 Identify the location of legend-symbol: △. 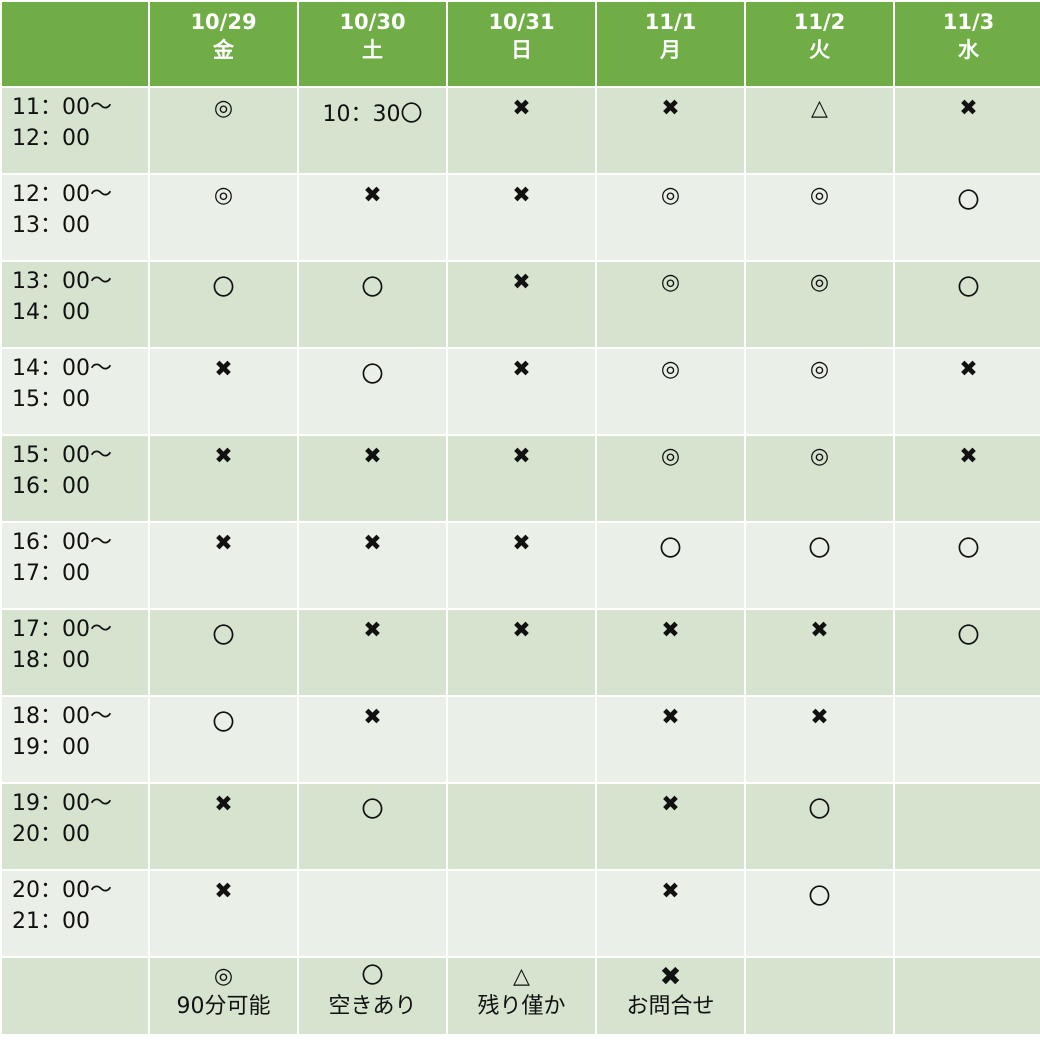
(521, 976).